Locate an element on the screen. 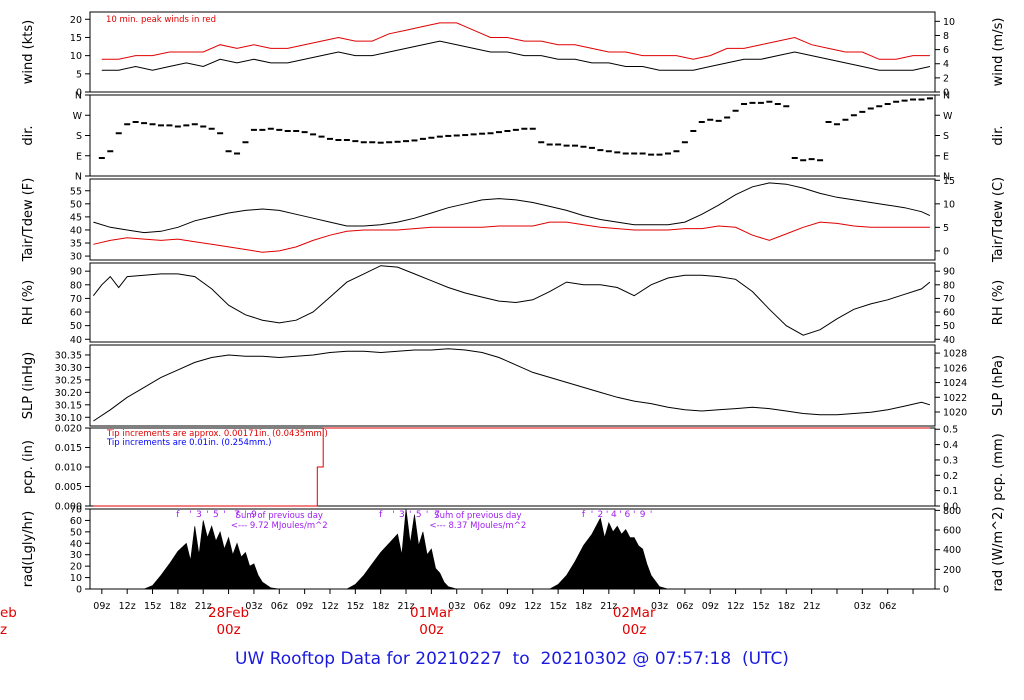 The height and width of the screenshot is (700, 1024). ytick-right-label-rad: 200 is located at coordinates (952, 570).